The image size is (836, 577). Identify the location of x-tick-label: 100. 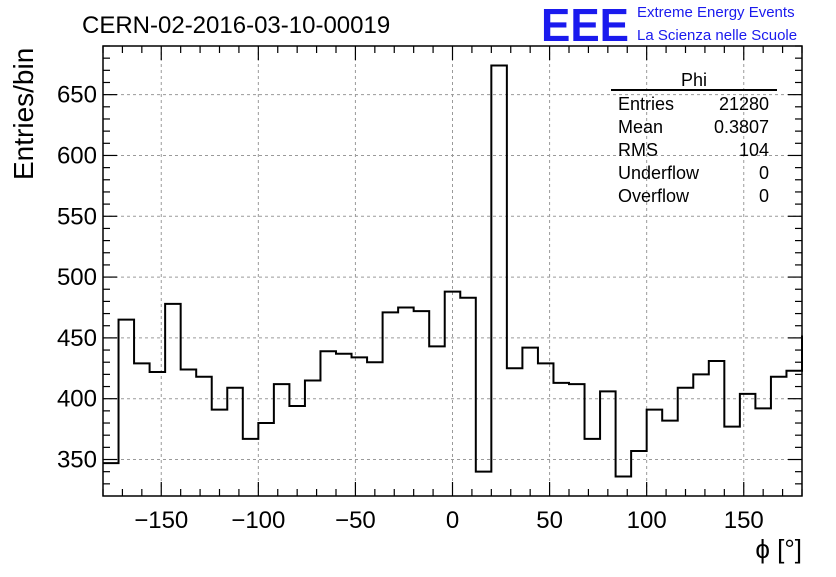
(647, 520).